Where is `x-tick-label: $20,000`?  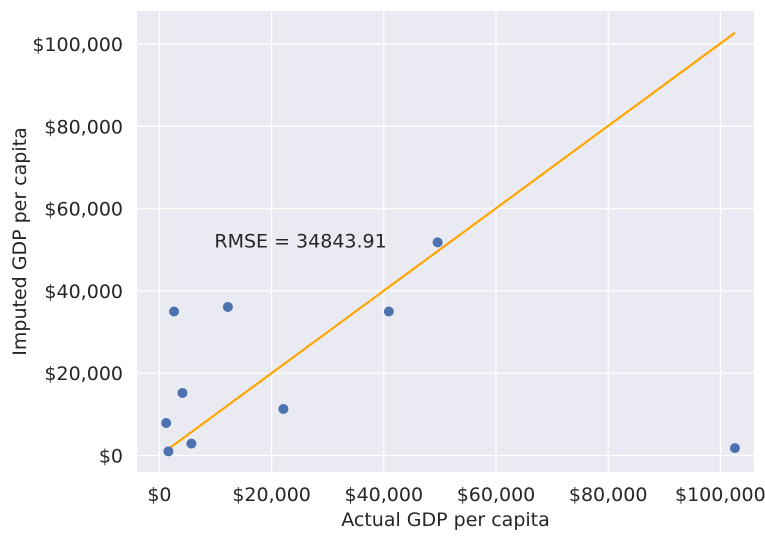 x-tick-label: $20,000 is located at coordinates (271, 495).